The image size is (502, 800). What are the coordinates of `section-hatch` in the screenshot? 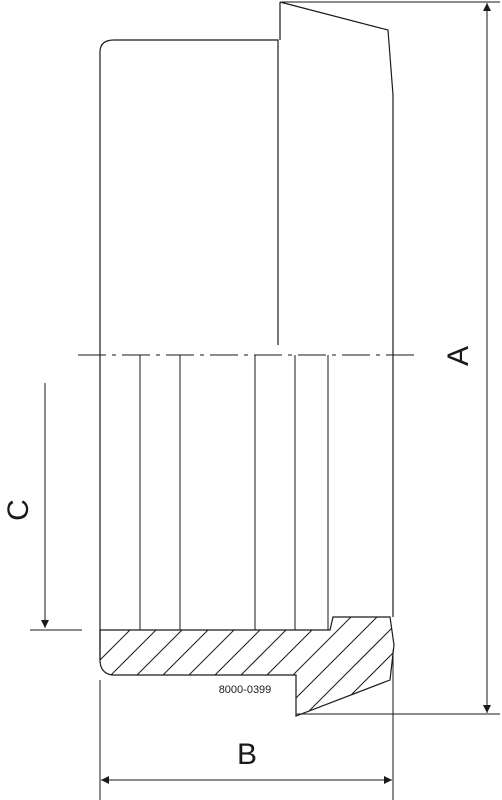 It's located at (301, 665).